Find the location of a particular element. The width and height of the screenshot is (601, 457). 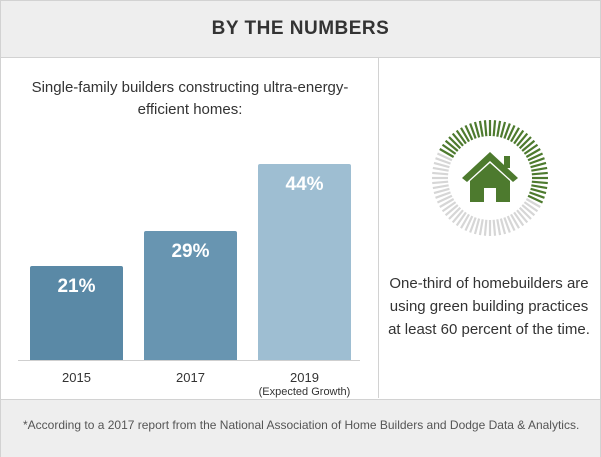

x-tick-2019: 2019 is located at coordinates (304, 377).